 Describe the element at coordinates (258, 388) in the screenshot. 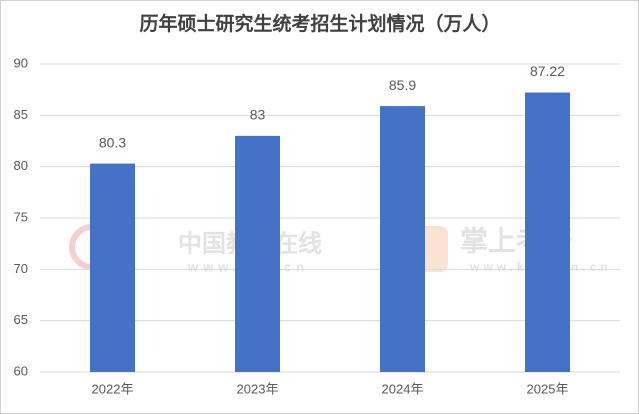

I see `x-tick-label: 2023年` at that location.